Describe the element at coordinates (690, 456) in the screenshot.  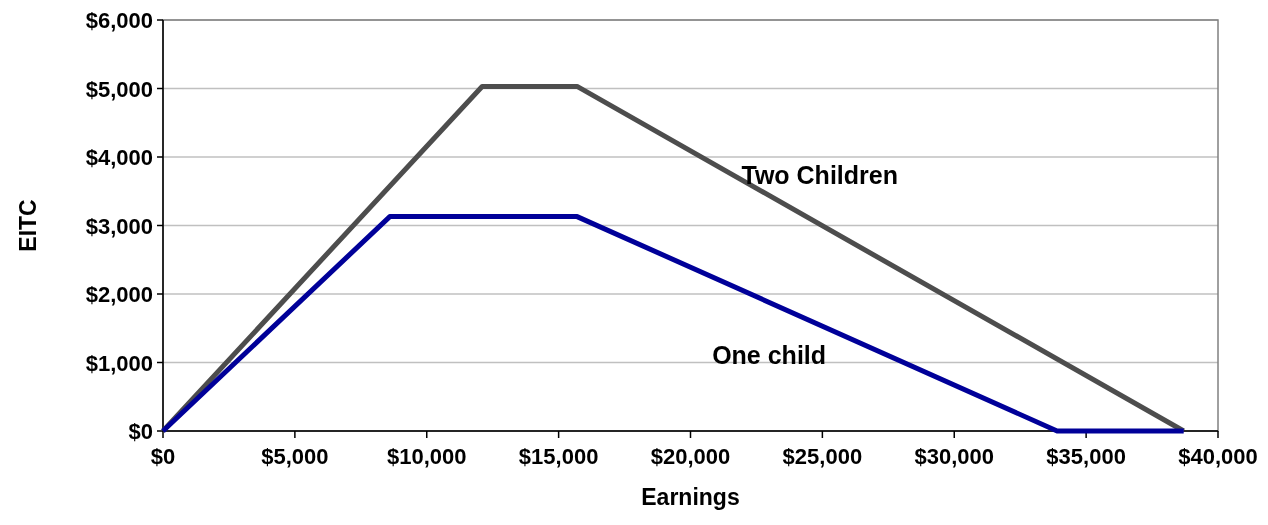
I see `x-tick-label: $20,000` at that location.